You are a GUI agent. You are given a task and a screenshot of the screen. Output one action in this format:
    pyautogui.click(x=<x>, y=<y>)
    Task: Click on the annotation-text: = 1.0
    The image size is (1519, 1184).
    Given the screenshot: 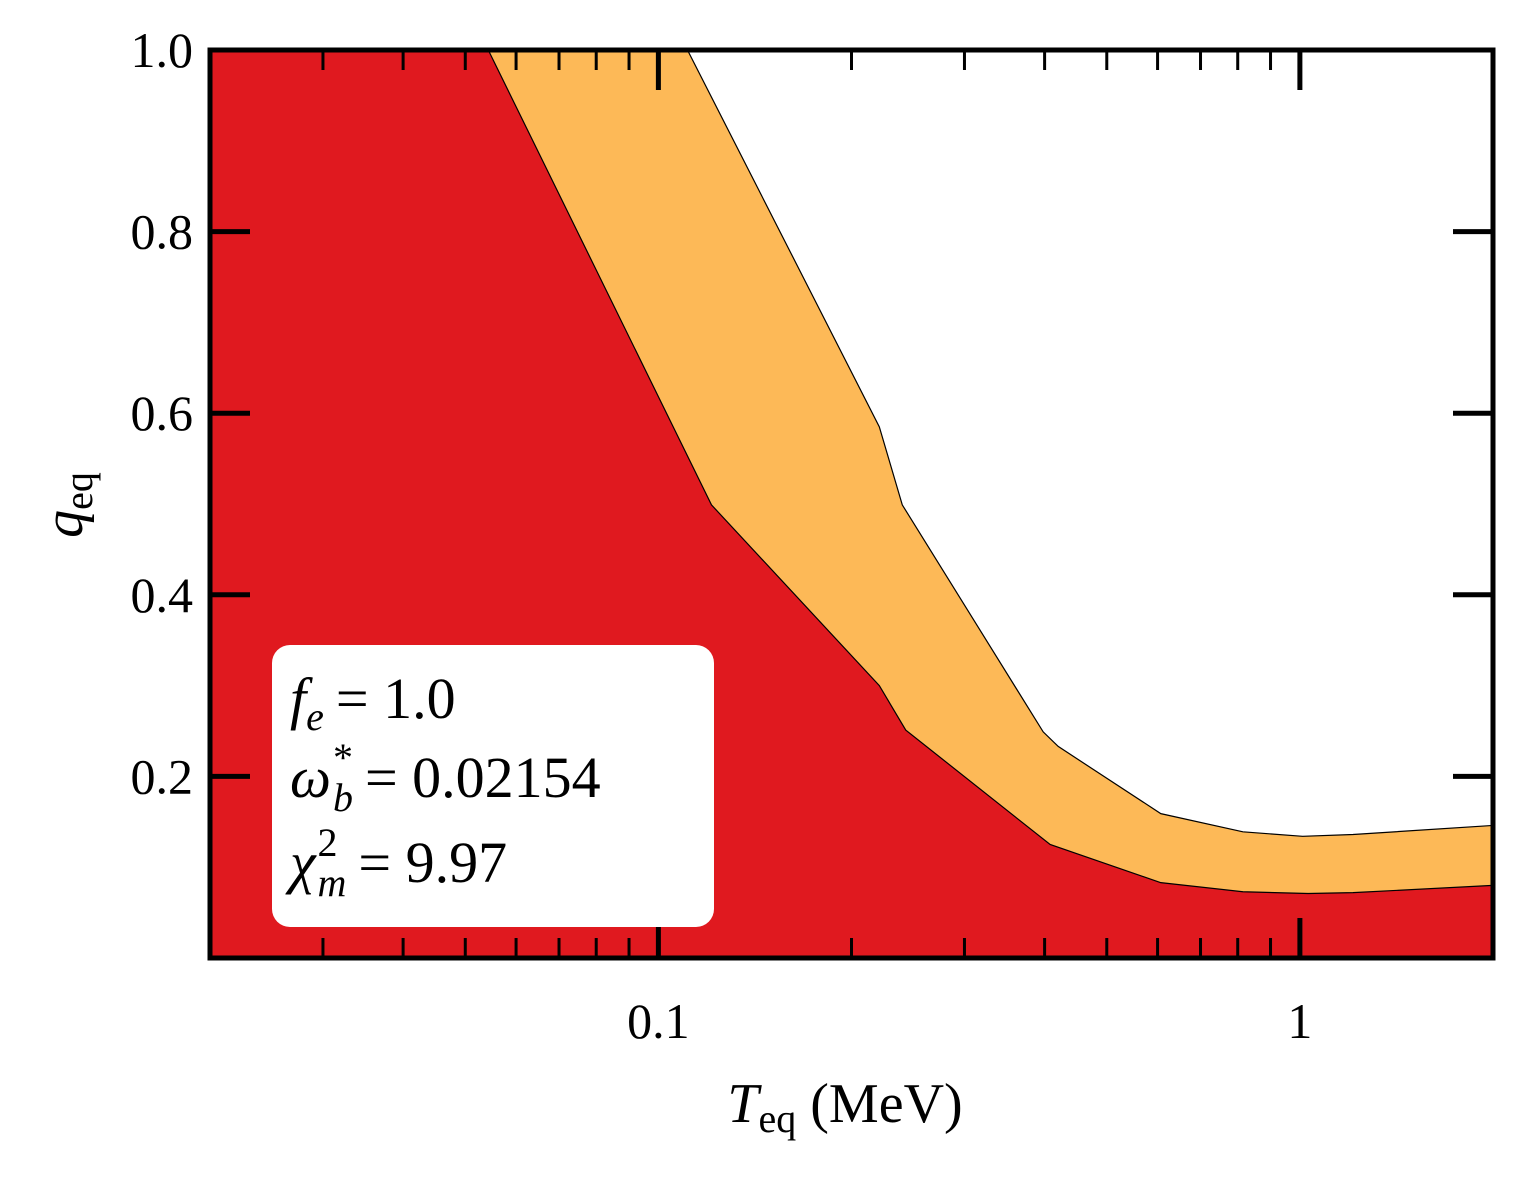 What is the action you would take?
    pyautogui.click(x=396, y=698)
    